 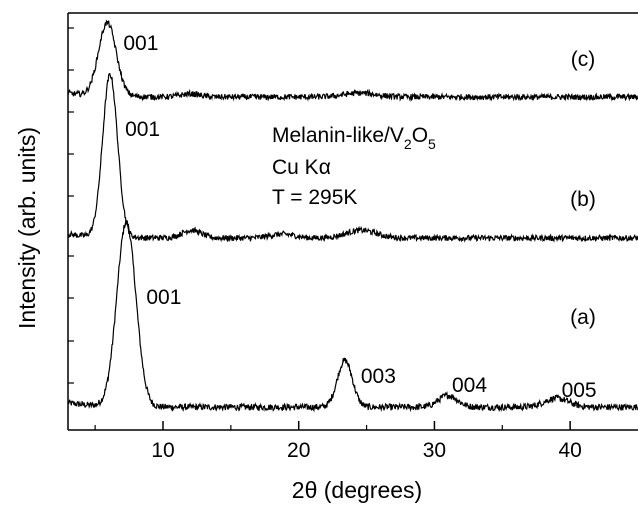 What do you see at coordinates (369, 490) in the screenshot?
I see `x-axis-label-suffix: (degrees)` at bounding box center [369, 490].